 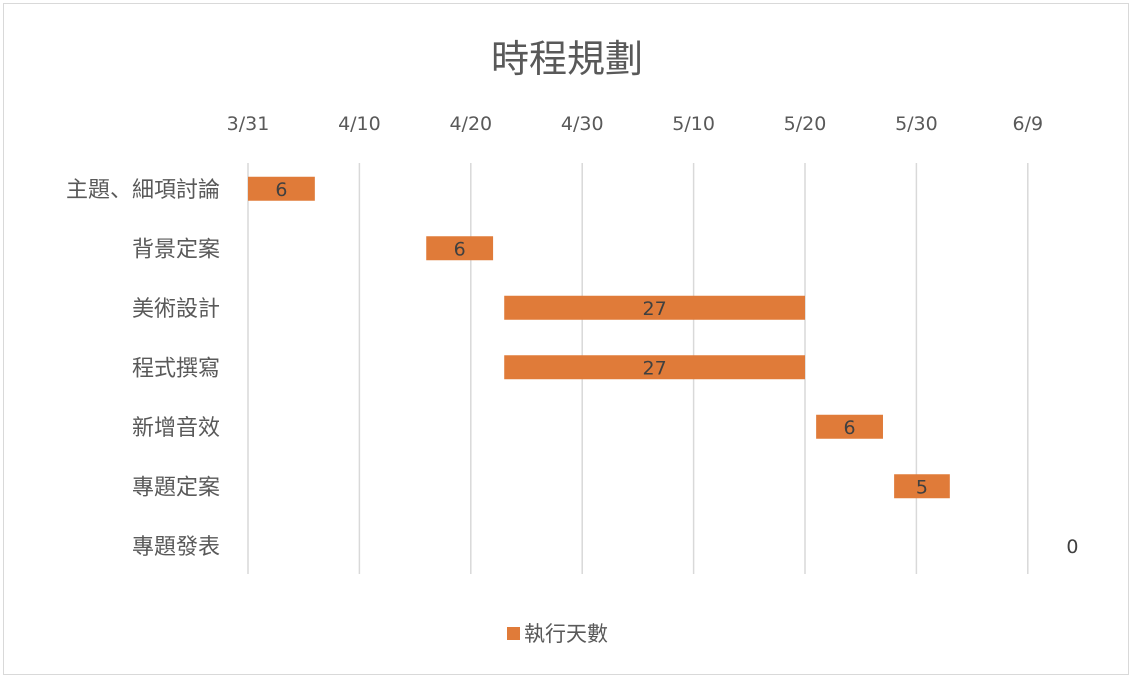 What do you see at coordinates (693, 124) in the screenshot?
I see `x-tick-label: 5/10` at bounding box center [693, 124].